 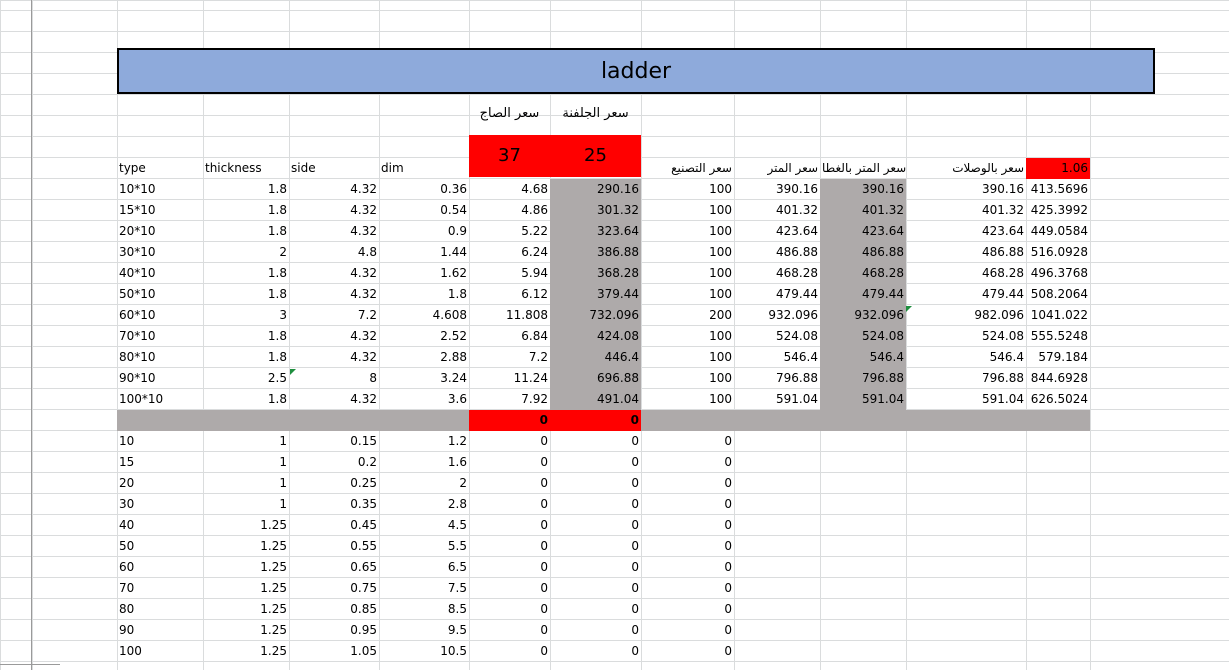 What do you see at coordinates (797, 378) in the screenshot?
I see `cell-meter-price: 796.88` at bounding box center [797, 378].